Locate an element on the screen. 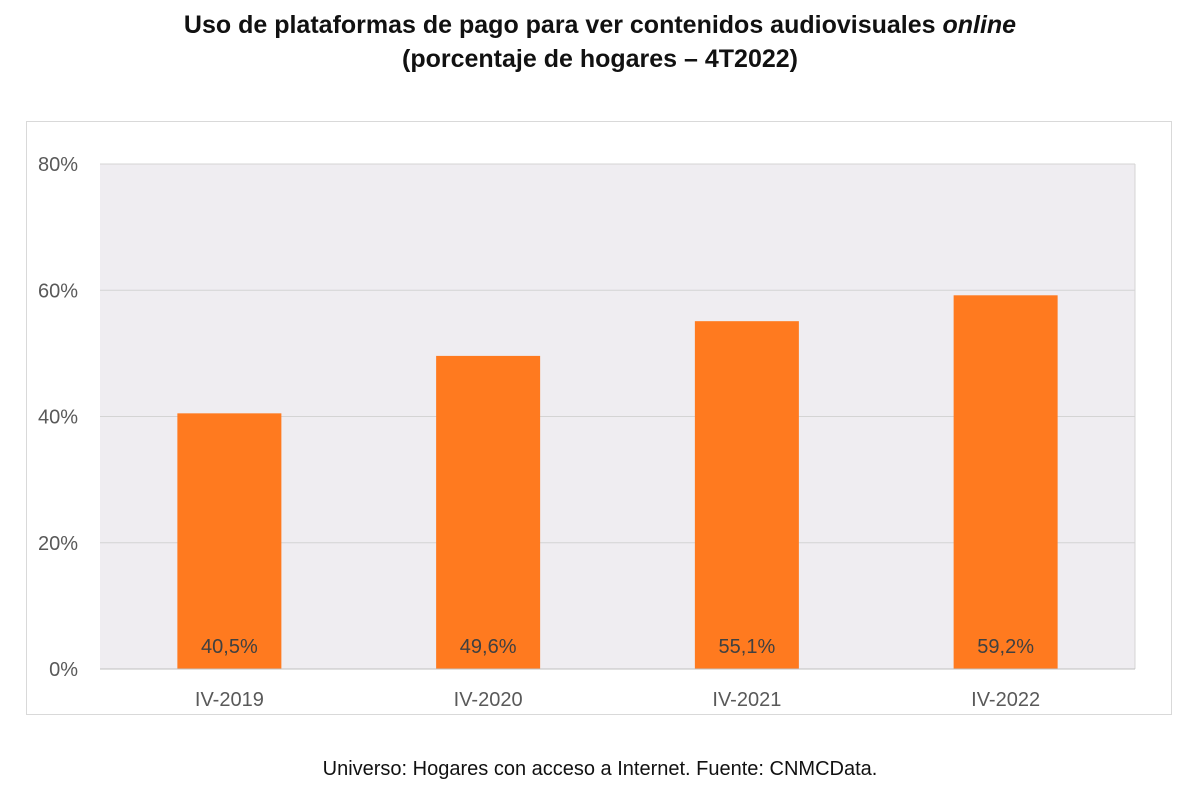  y-tick-label: 20% is located at coordinates (58, 544).